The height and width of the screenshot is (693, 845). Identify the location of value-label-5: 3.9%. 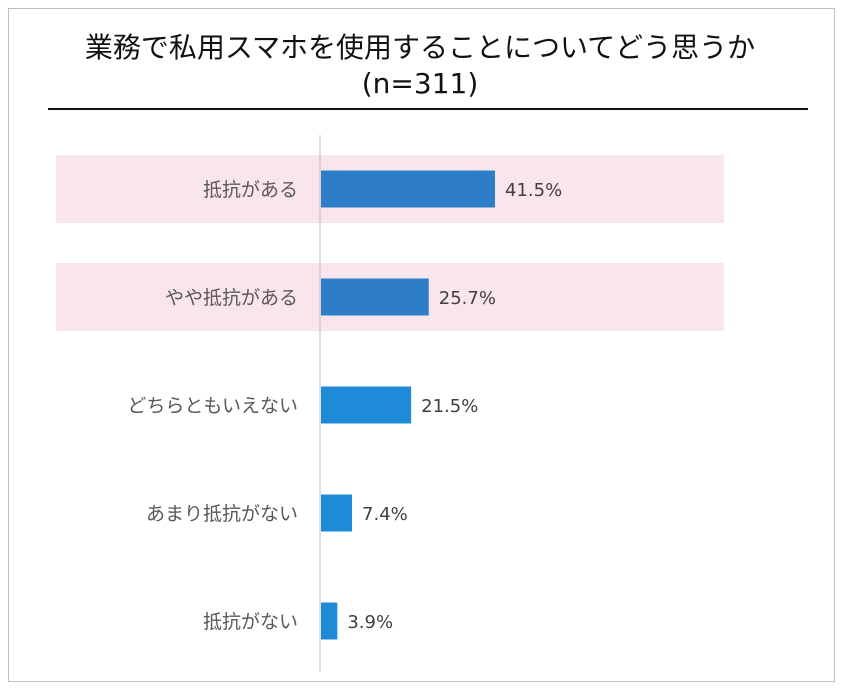
(370, 622).